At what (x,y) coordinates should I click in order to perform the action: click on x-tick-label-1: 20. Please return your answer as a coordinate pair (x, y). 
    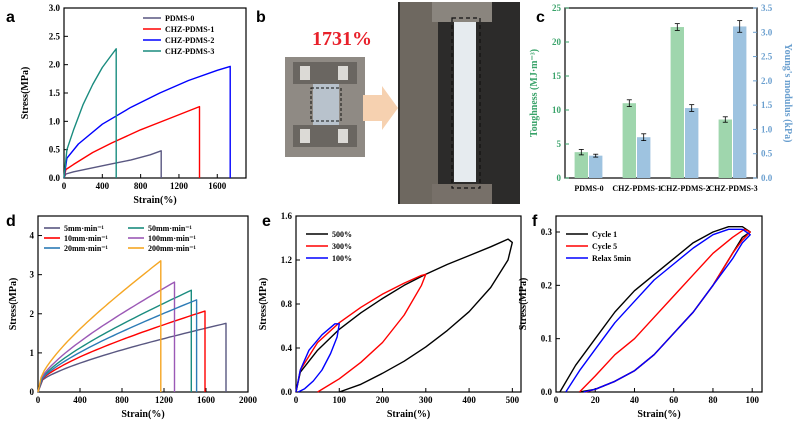
    Looking at the image, I should click on (596, 400).